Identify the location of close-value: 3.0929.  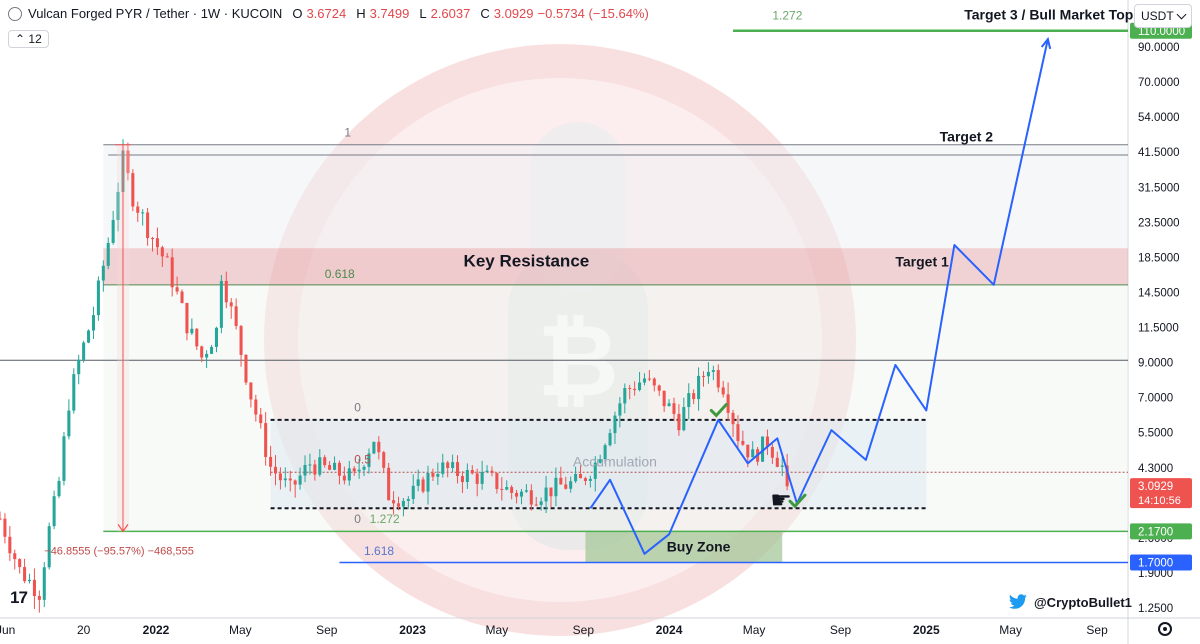
(513, 13).